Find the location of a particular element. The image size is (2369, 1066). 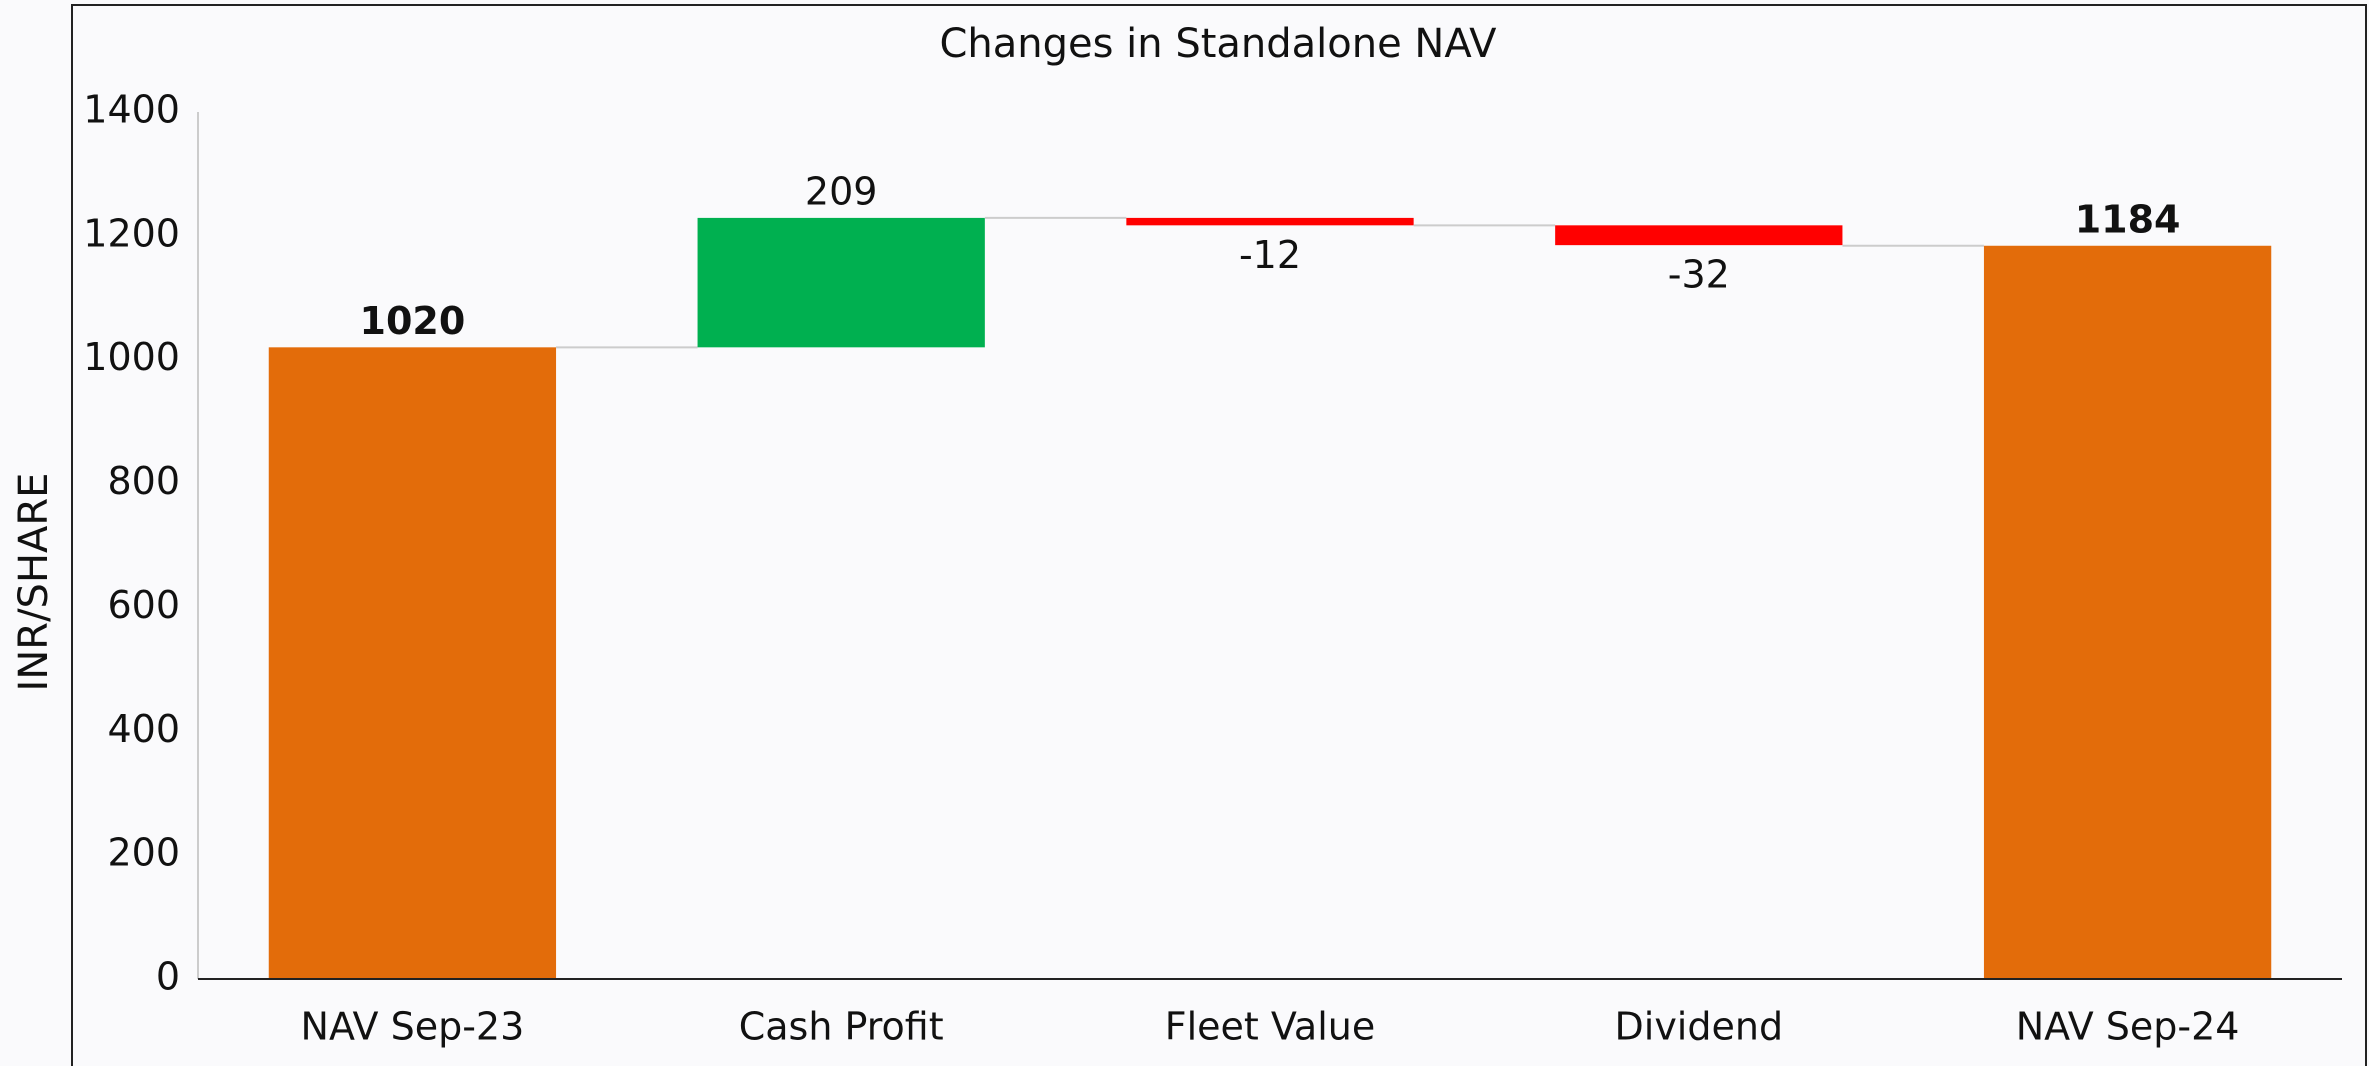

y-tick-label: 600 is located at coordinates (143, 605).